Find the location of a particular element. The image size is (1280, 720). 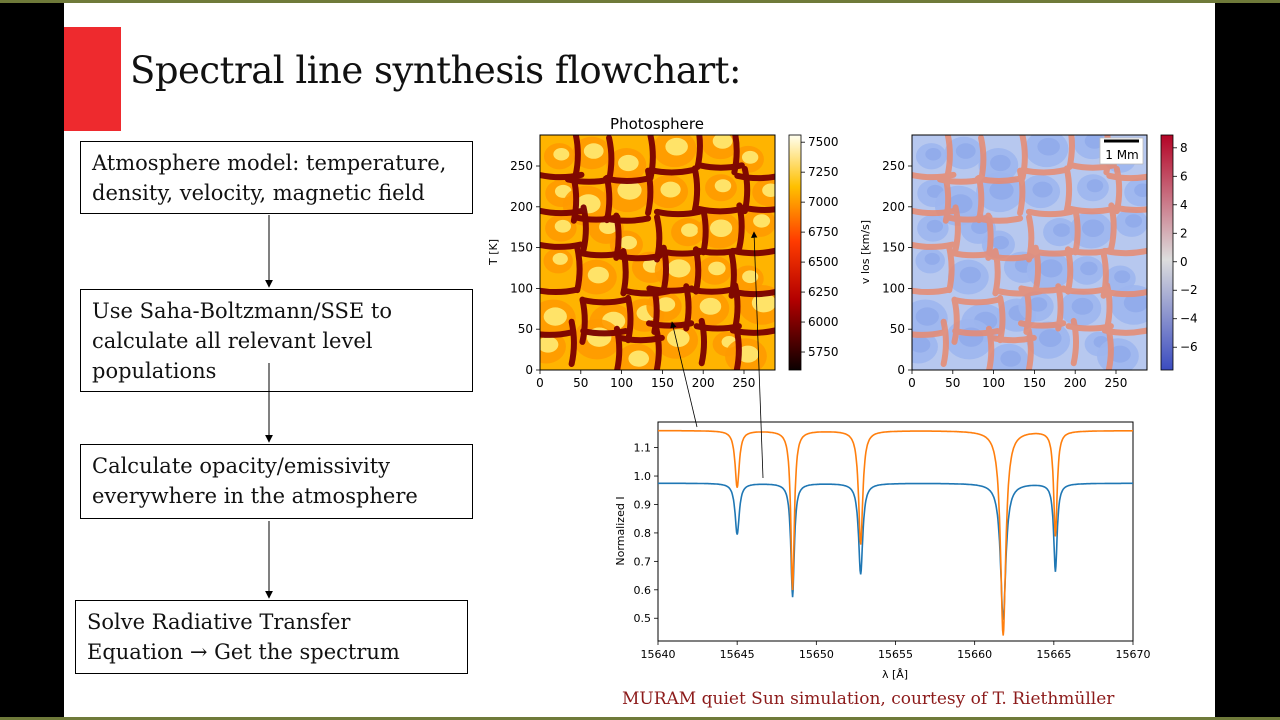

title-accent-bar is located at coordinates (92, 79).